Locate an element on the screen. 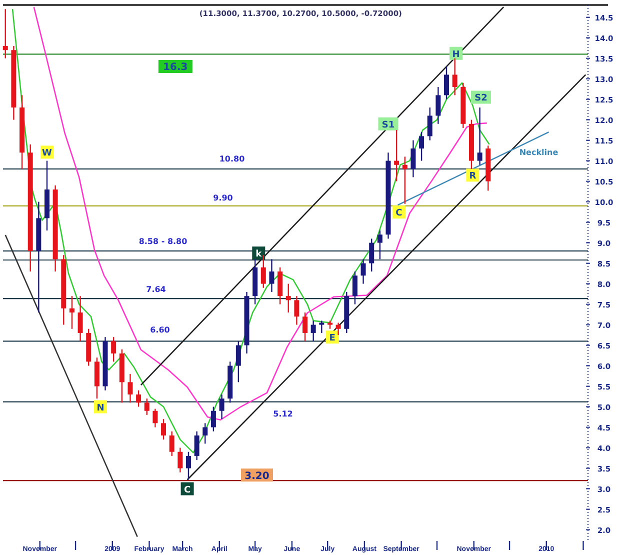  annotation: S2 is located at coordinates (481, 99).